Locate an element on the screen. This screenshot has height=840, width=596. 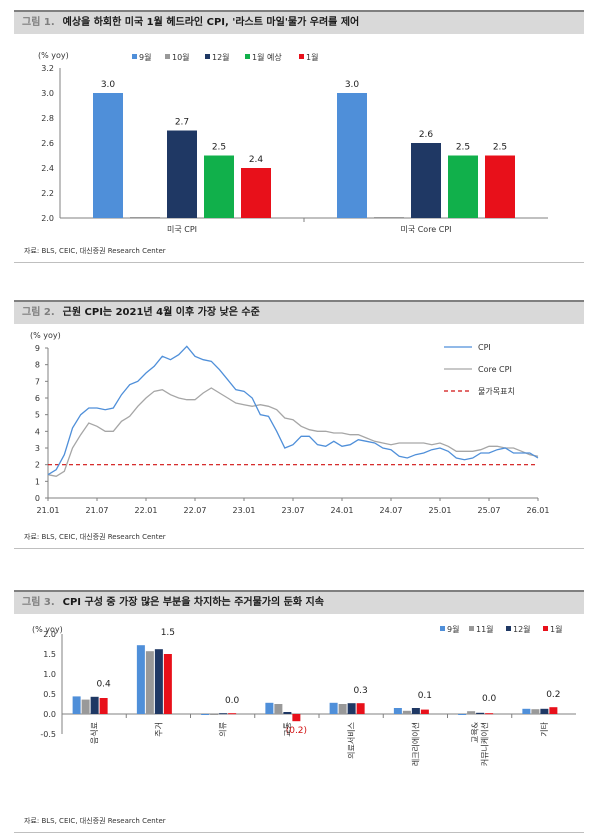
y-tick-label: 2.4 is located at coordinates (47, 168).